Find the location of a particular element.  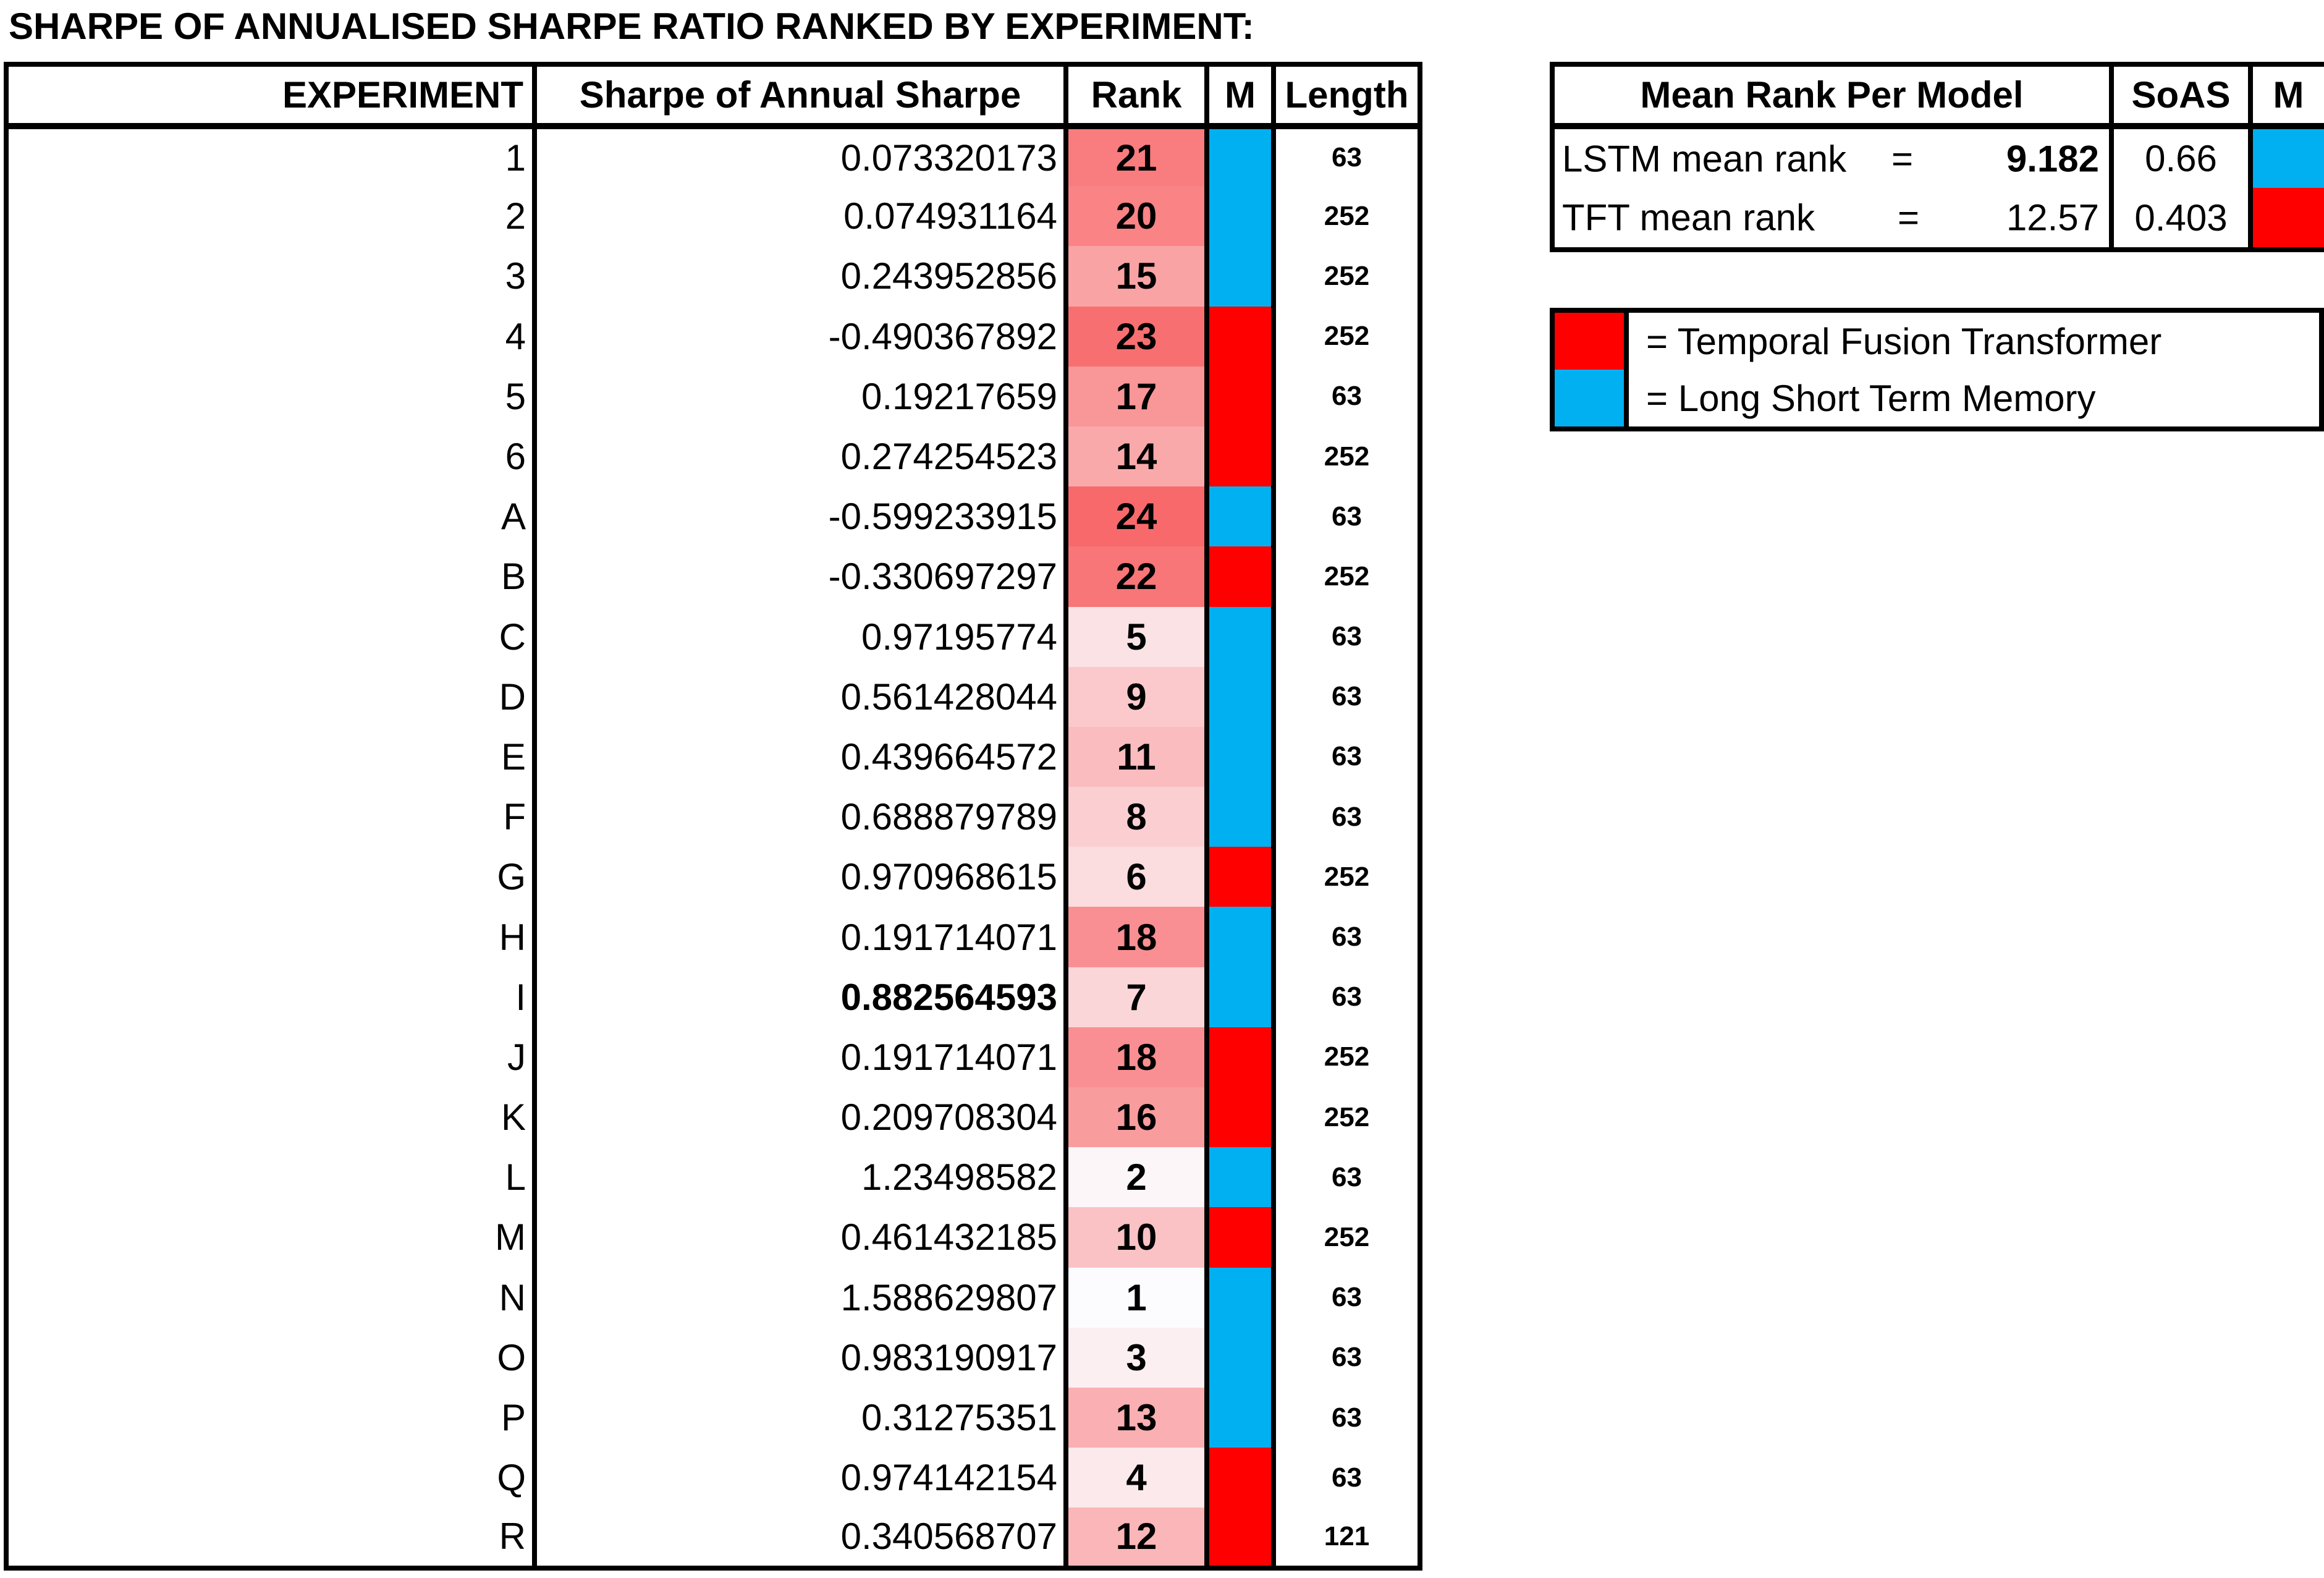

sharpe-cell: 0.970968615 is located at coordinates (800, 877).